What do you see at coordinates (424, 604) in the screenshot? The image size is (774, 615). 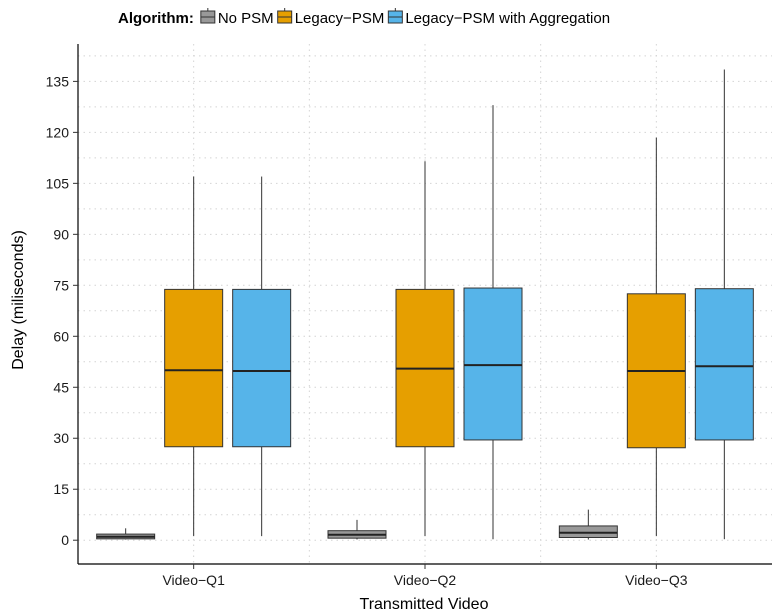 I see `x-axis-title: Transmitted Video` at bounding box center [424, 604].